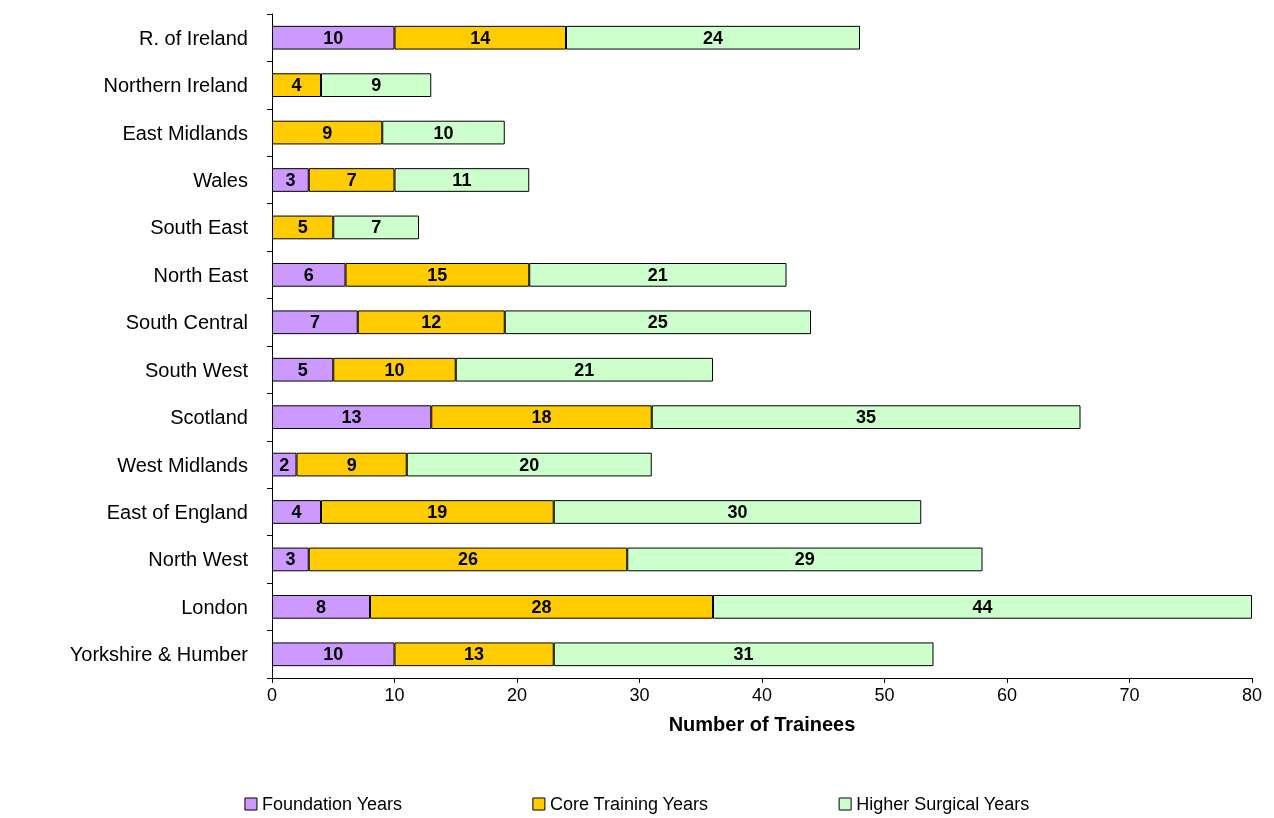  I want to click on y-tick-label: South East, so click(199, 227).